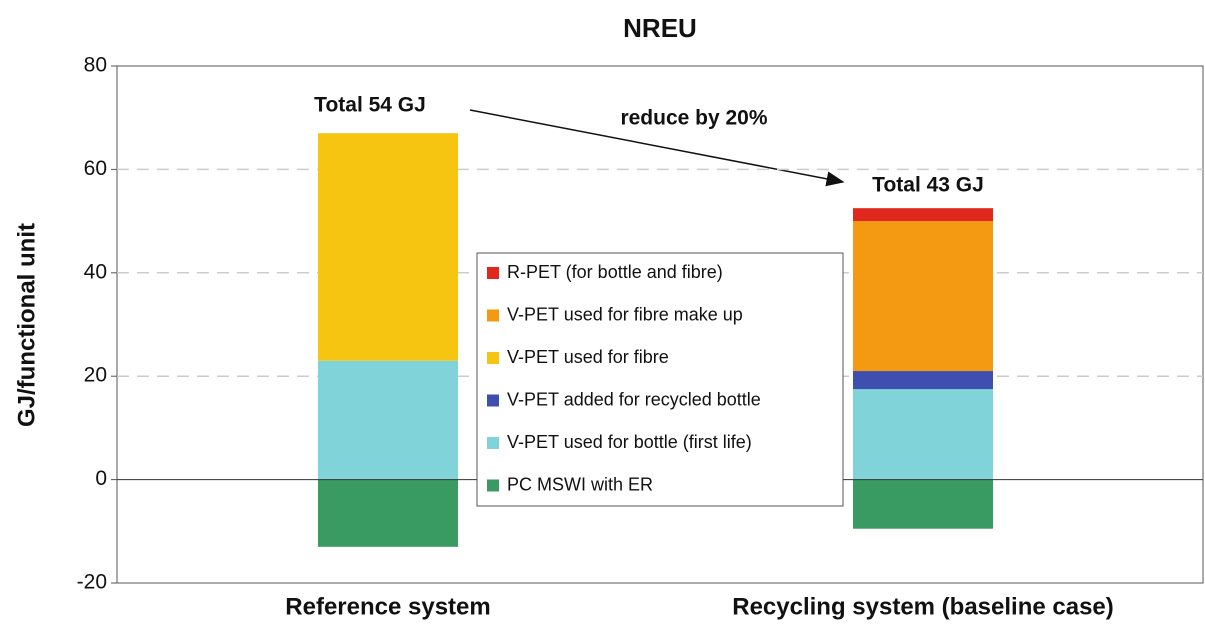 The height and width of the screenshot is (626, 1205). What do you see at coordinates (95, 65) in the screenshot?
I see `y-tick-label: 80` at bounding box center [95, 65].